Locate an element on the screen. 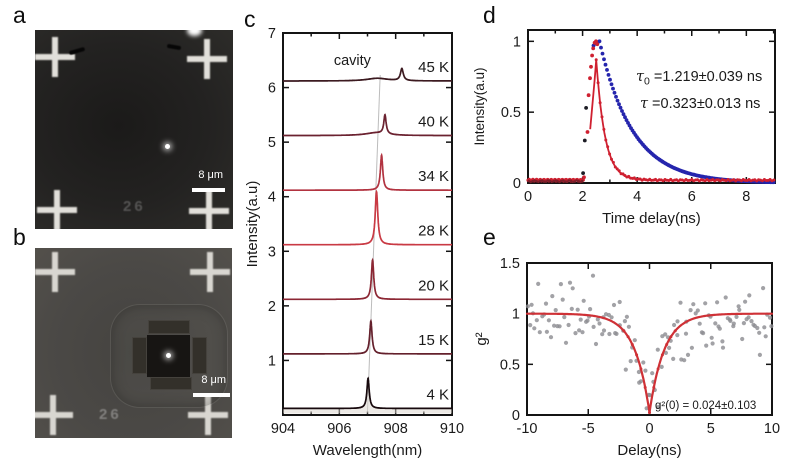  e-xtick-label: 0 is located at coordinates (649, 429).